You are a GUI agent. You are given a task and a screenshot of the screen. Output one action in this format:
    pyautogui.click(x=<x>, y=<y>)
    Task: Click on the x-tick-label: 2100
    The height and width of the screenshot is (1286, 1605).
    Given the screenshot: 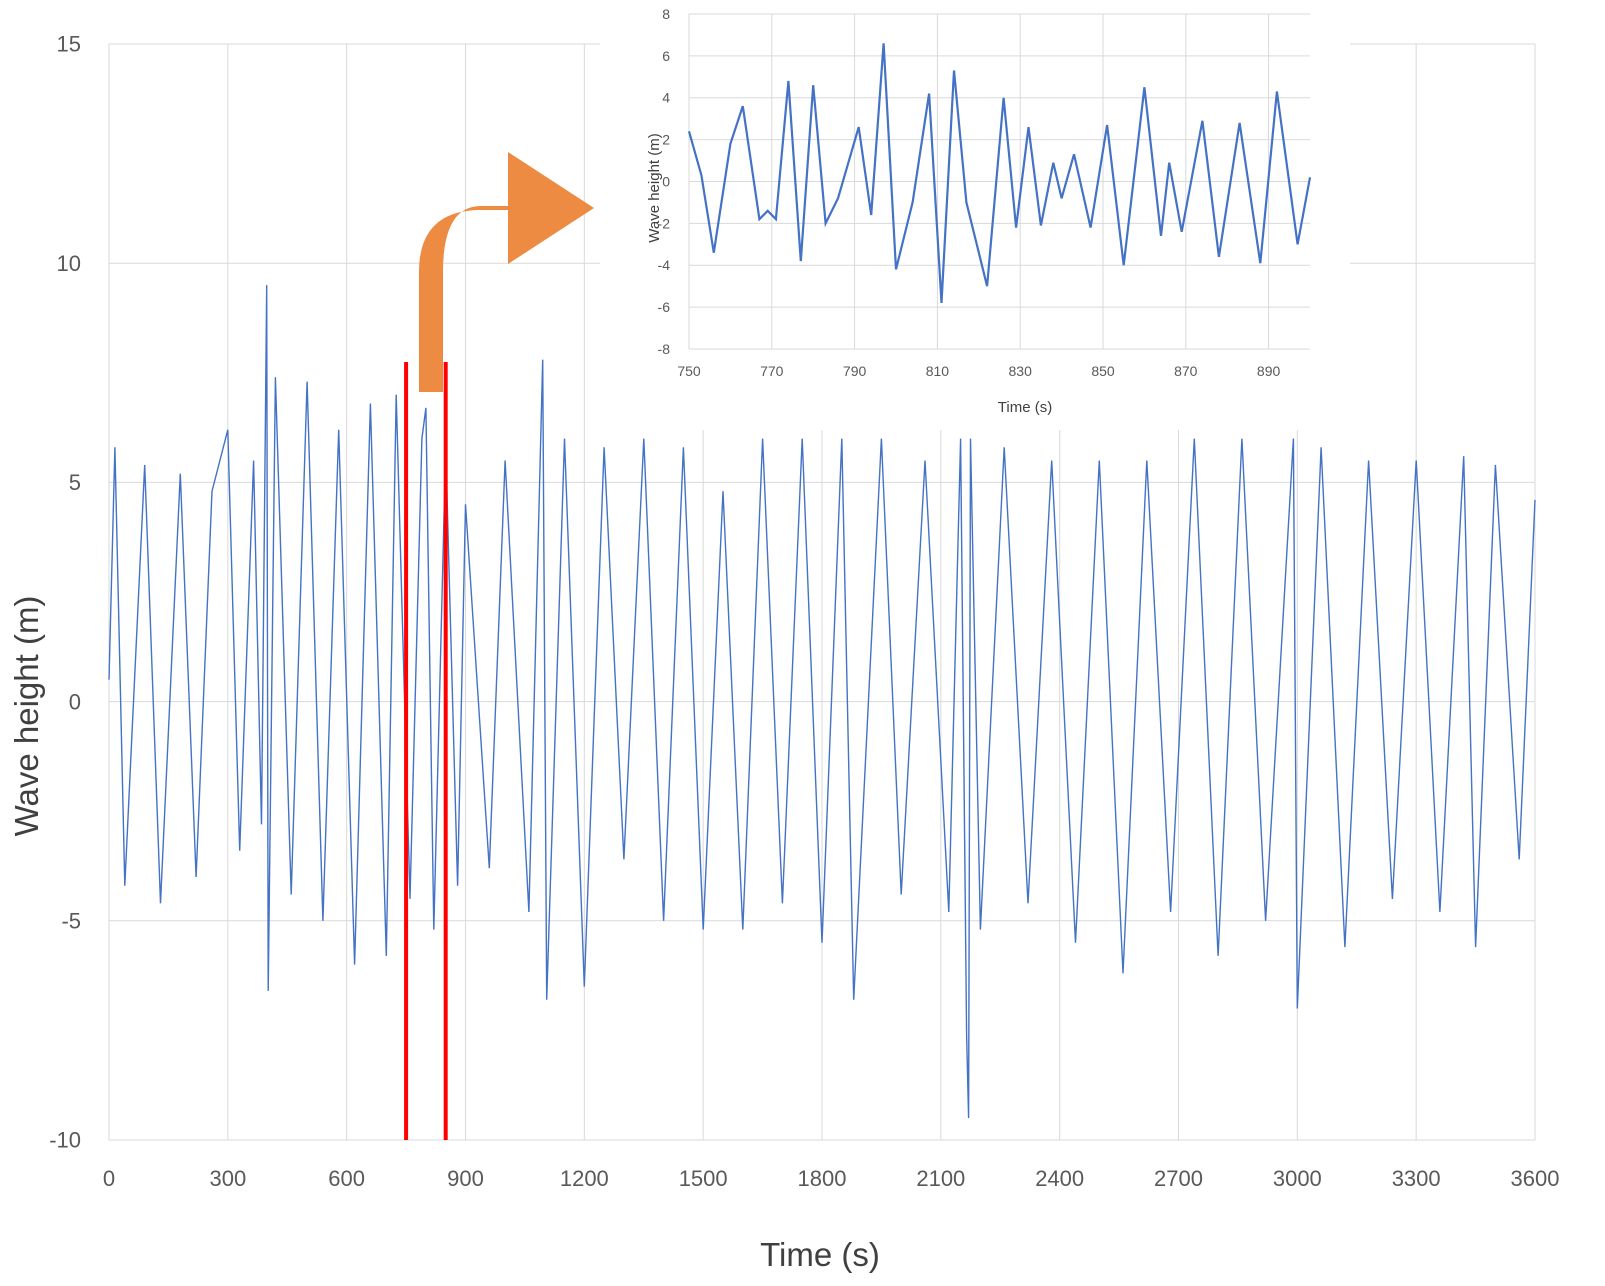 What is the action you would take?
    pyautogui.click(x=940, y=1178)
    